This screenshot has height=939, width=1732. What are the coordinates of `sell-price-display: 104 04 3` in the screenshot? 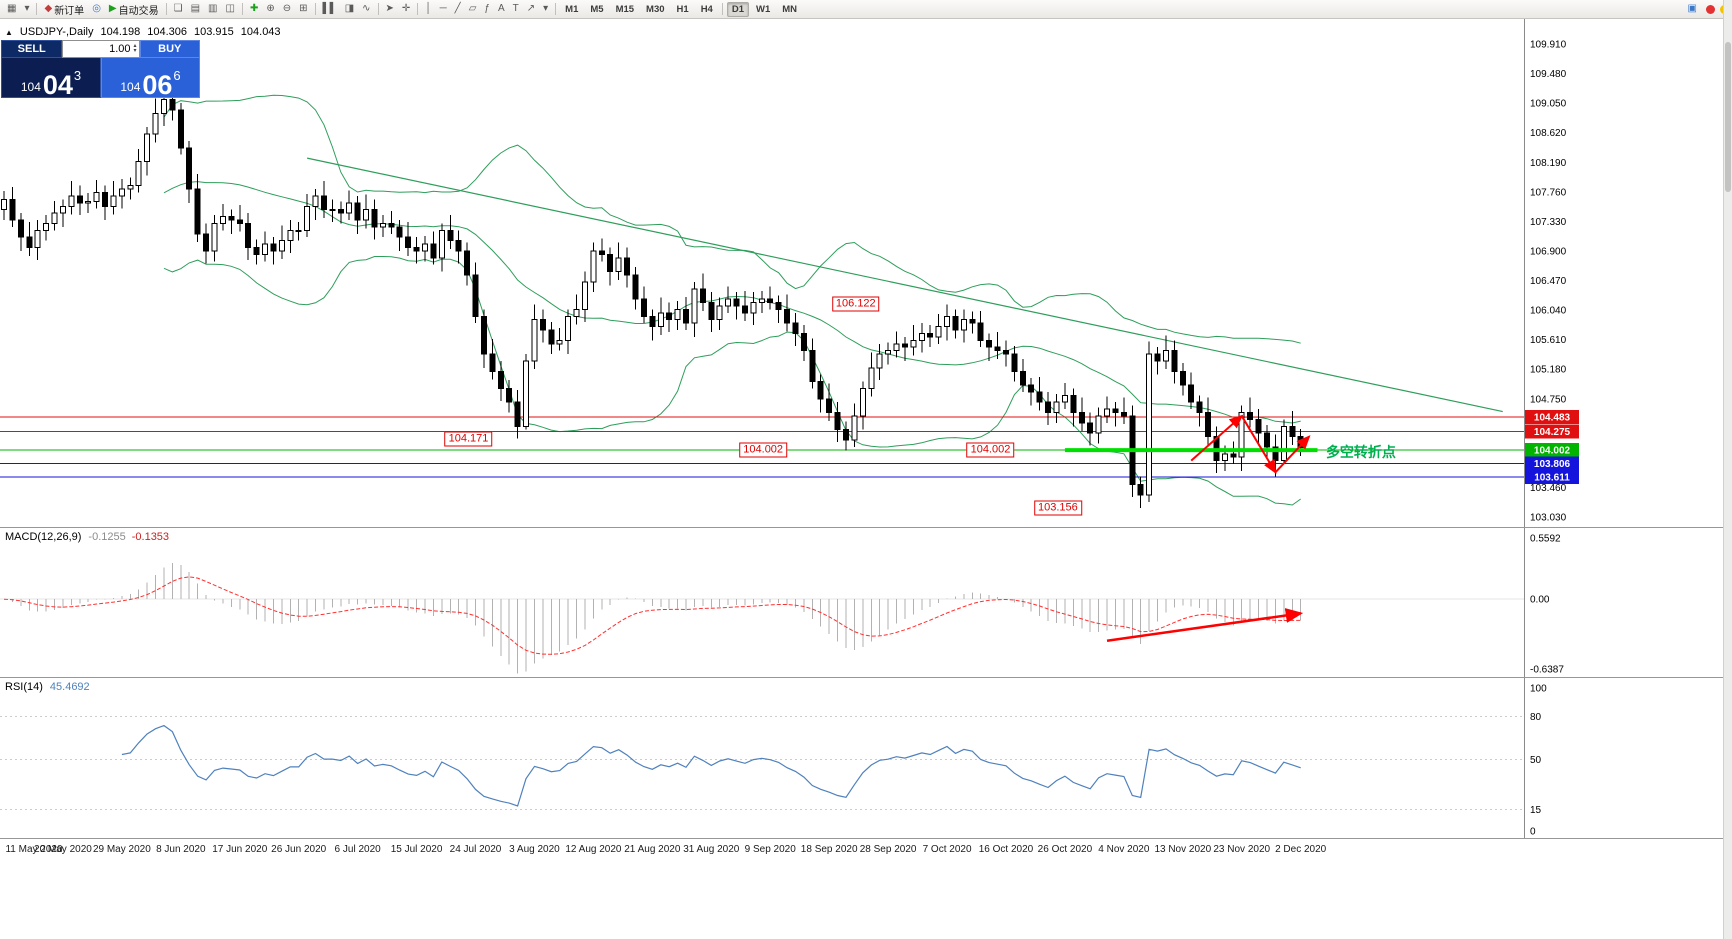 It's located at (51, 79).